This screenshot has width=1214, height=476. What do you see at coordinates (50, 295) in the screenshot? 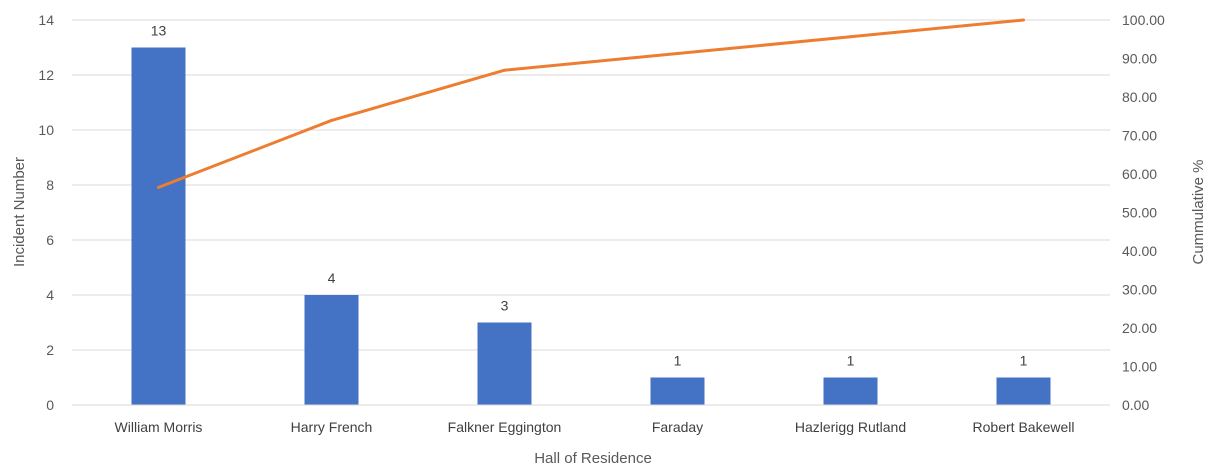
I see `y-tick-label: 4` at bounding box center [50, 295].